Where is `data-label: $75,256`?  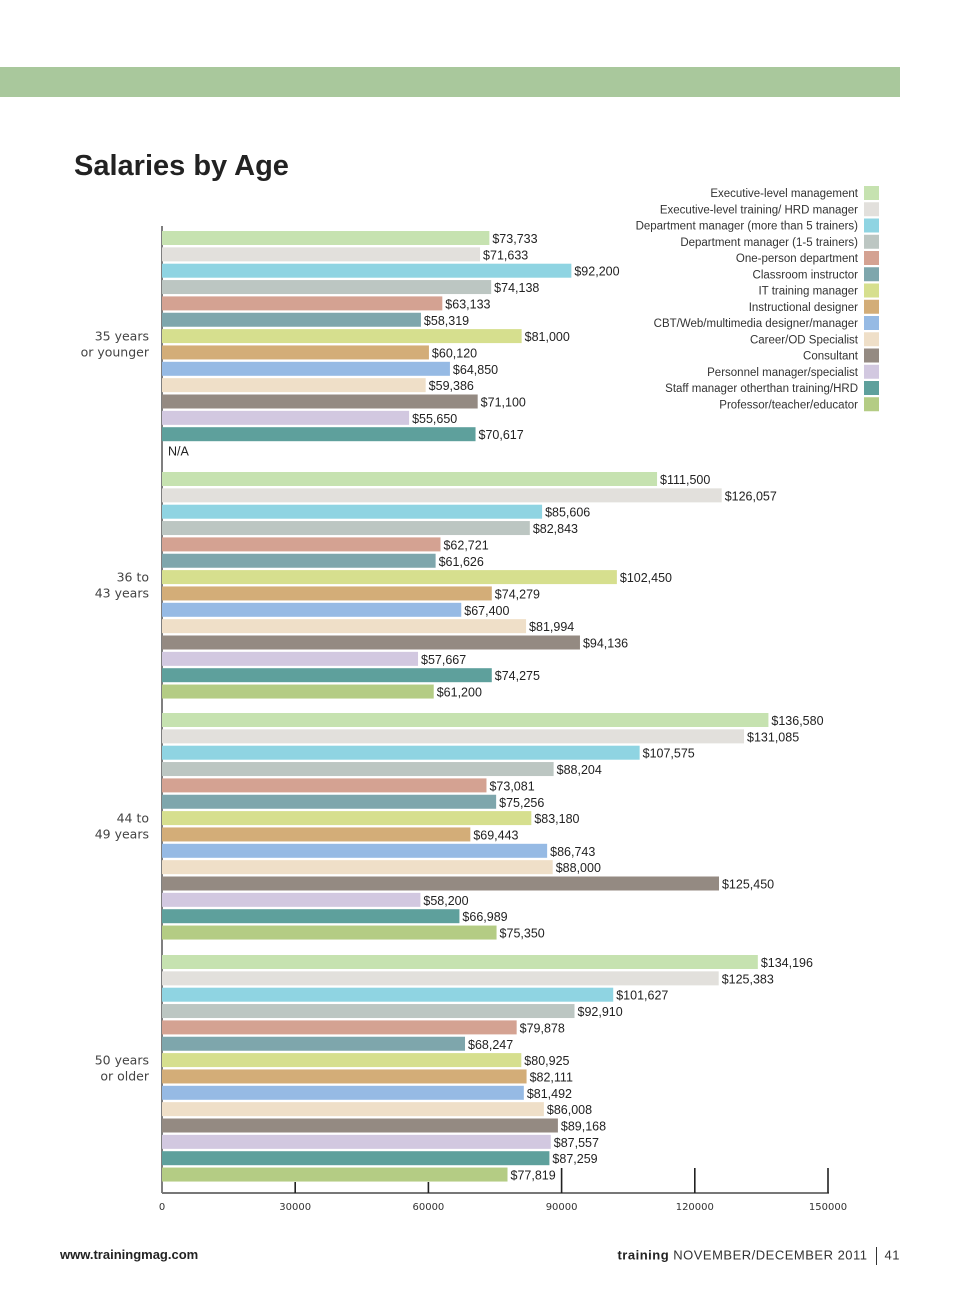 data-label: $75,256 is located at coordinates (521, 803).